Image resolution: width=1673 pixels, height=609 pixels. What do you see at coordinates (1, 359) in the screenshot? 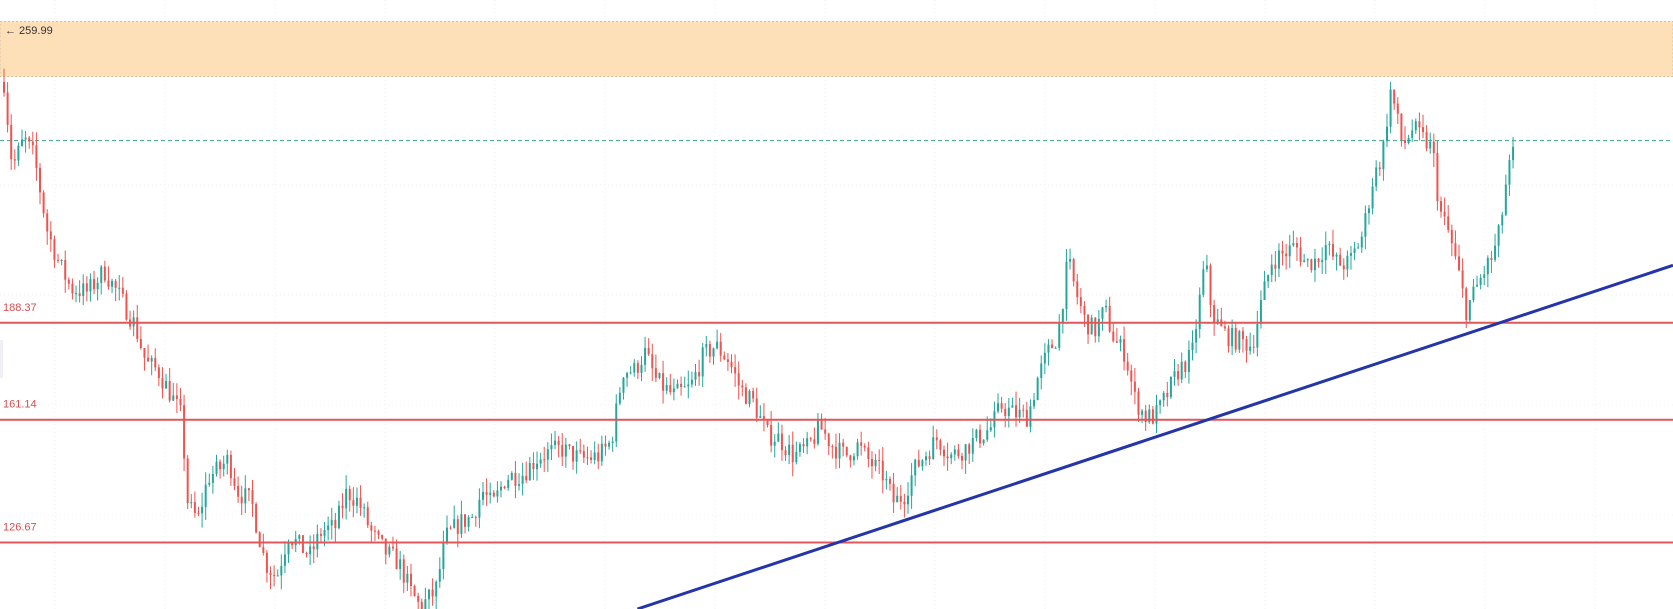
I see `scroll-handle` at bounding box center [1, 359].